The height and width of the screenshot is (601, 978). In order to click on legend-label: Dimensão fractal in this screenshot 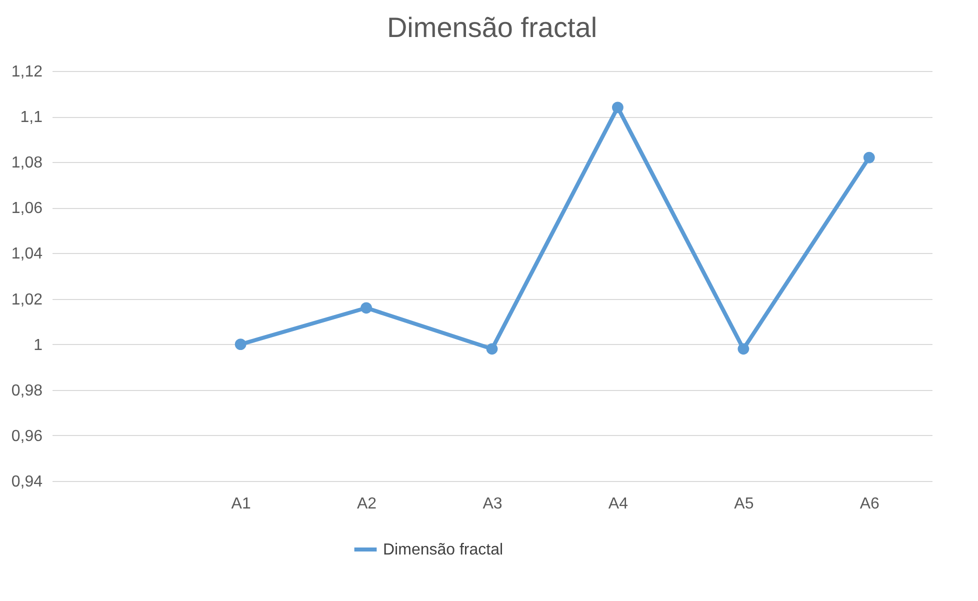, I will do `click(443, 550)`.